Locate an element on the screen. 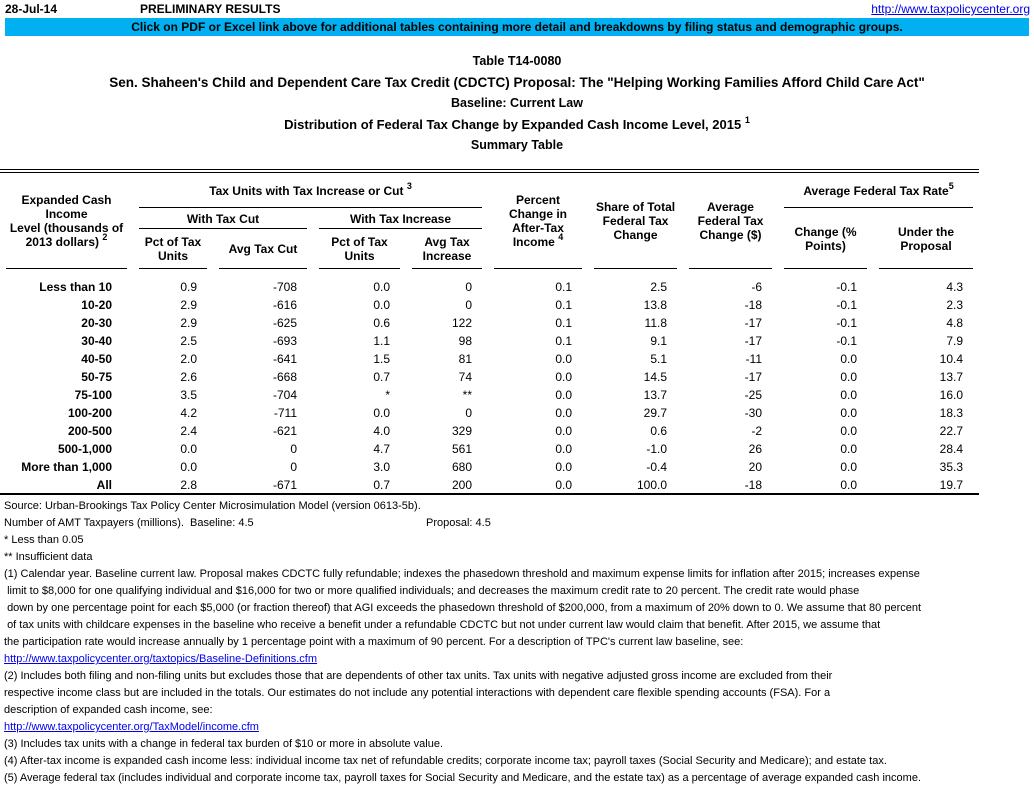  value-cell: 20 is located at coordinates (755, 467).